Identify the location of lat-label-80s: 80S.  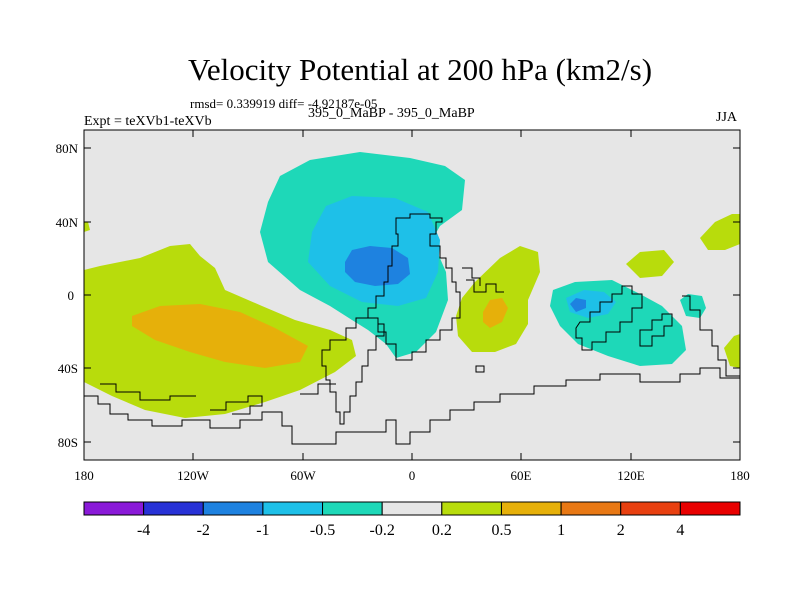
(68, 442).